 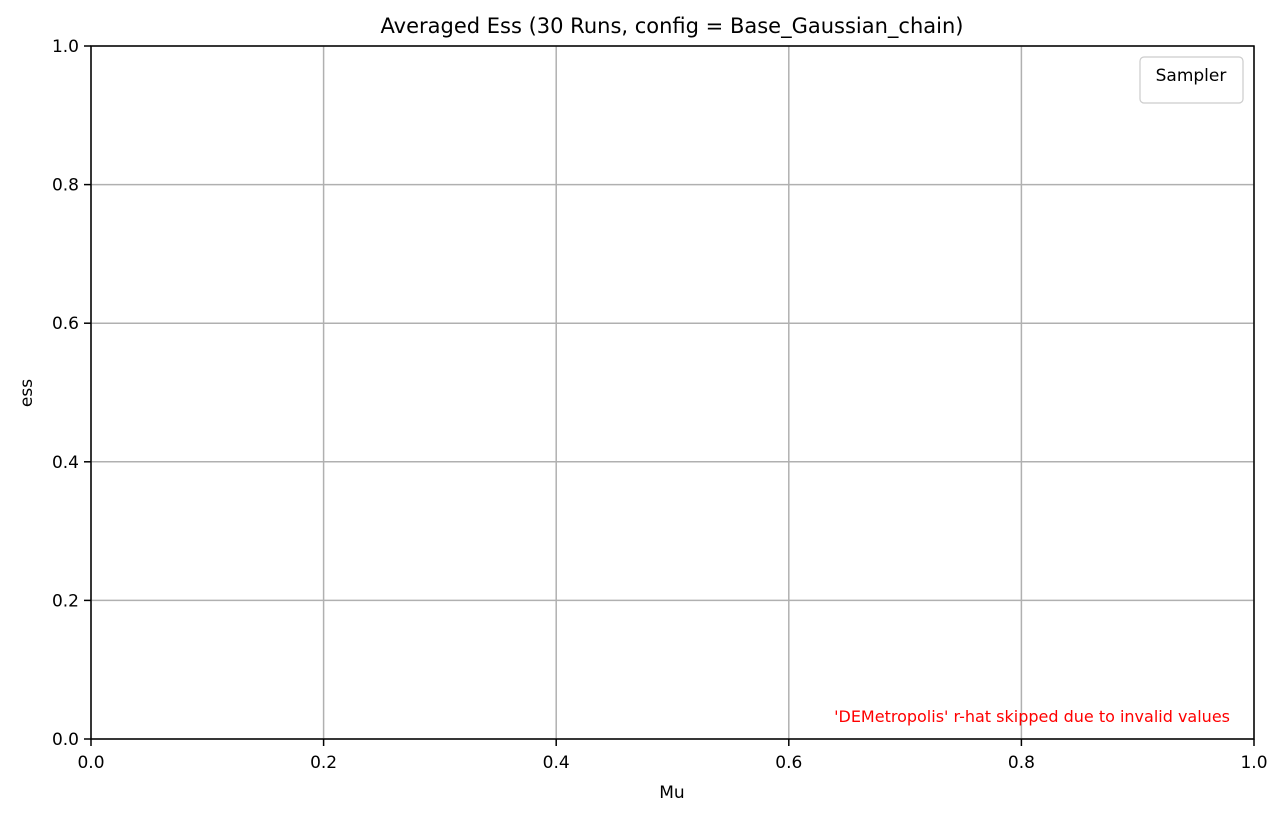 I want to click on legend-frame, so click(x=1191, y=80).